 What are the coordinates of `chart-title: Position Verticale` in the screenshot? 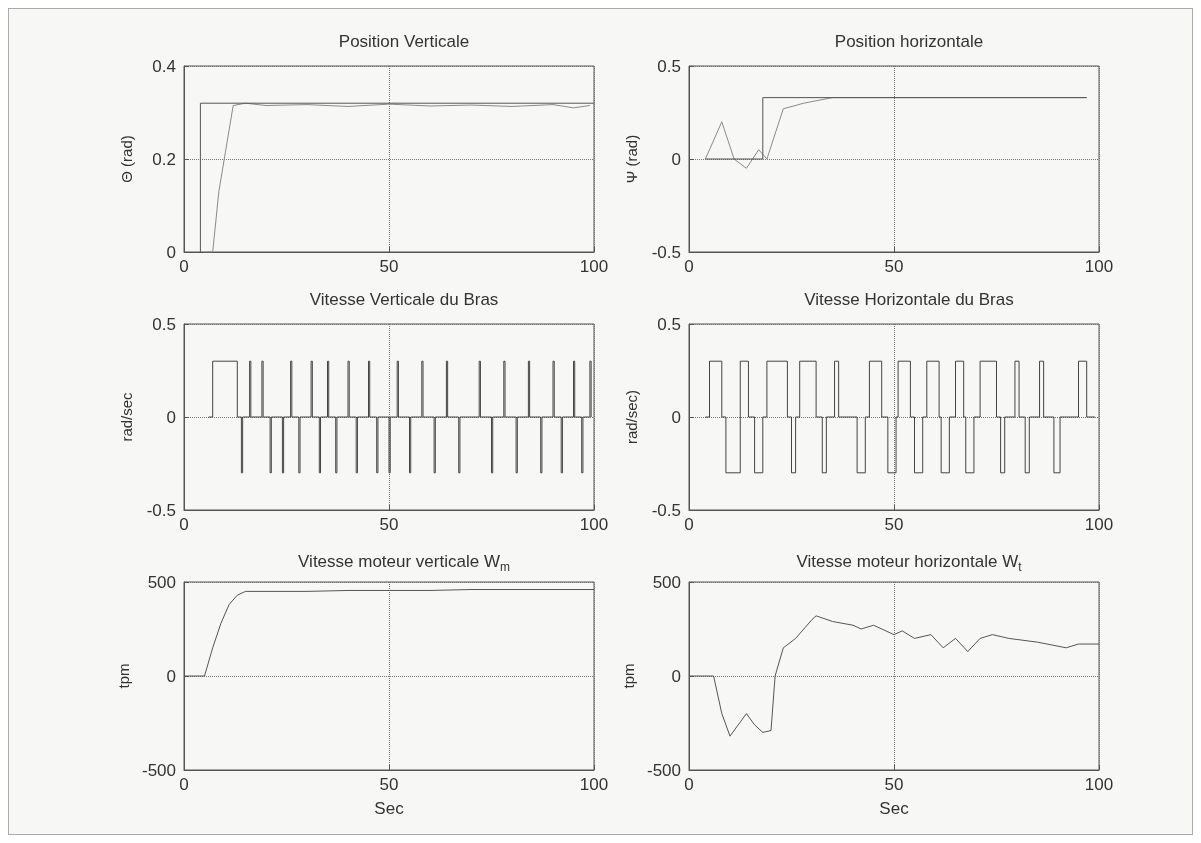 It's located at (404, 41).